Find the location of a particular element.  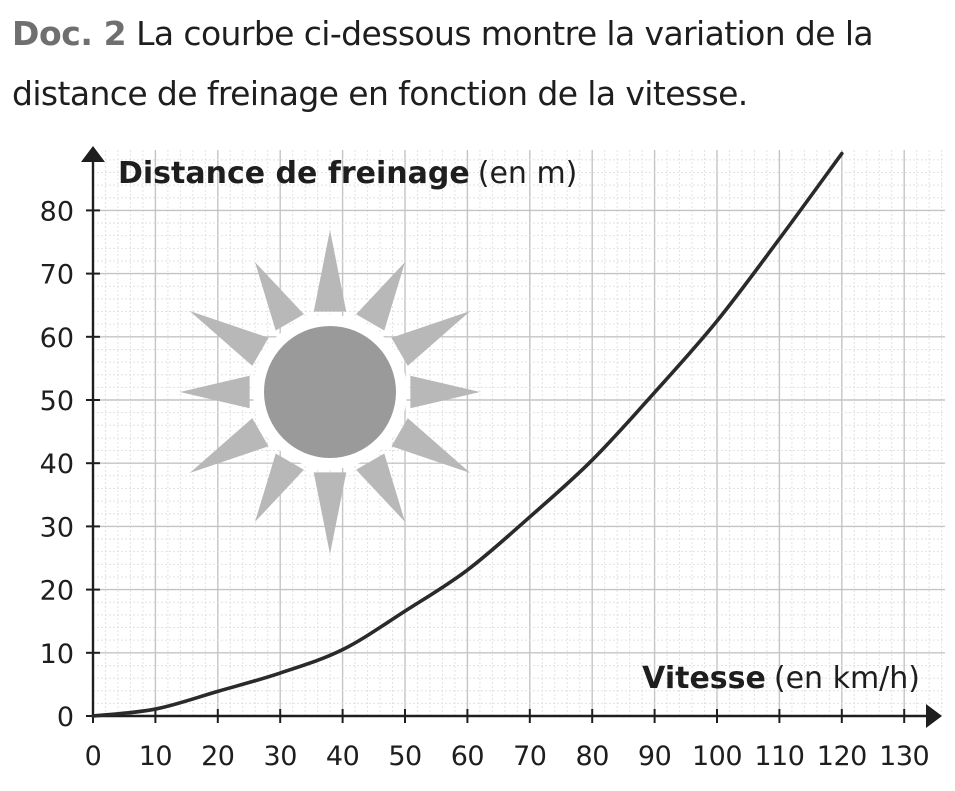

x-tick-label: 100 is located at coordinates (717, 756).